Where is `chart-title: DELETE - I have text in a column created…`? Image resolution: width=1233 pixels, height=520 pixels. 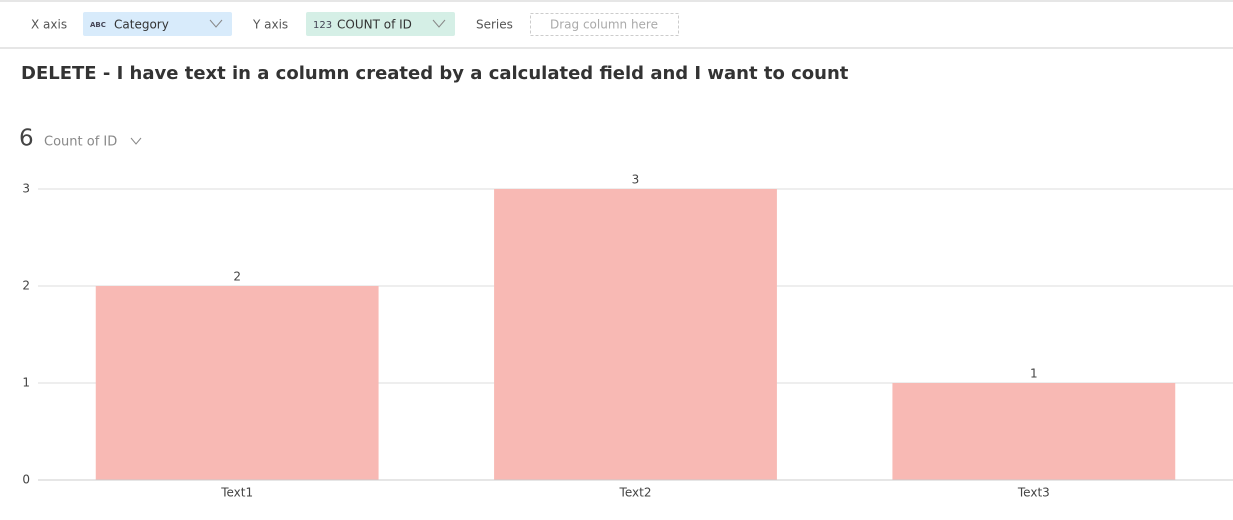
chart-title: DELETE - I have text in a column created… is located at coordinates (435, 73).